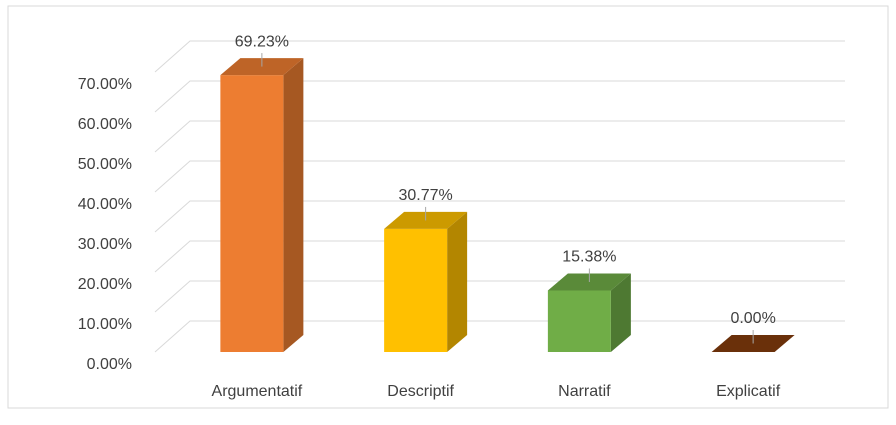 This screenshot has width=896, height=425. Describe the element at coordinates (105, 244) in the screenshot. I see `y-tick-label: 30.00%` at that location.